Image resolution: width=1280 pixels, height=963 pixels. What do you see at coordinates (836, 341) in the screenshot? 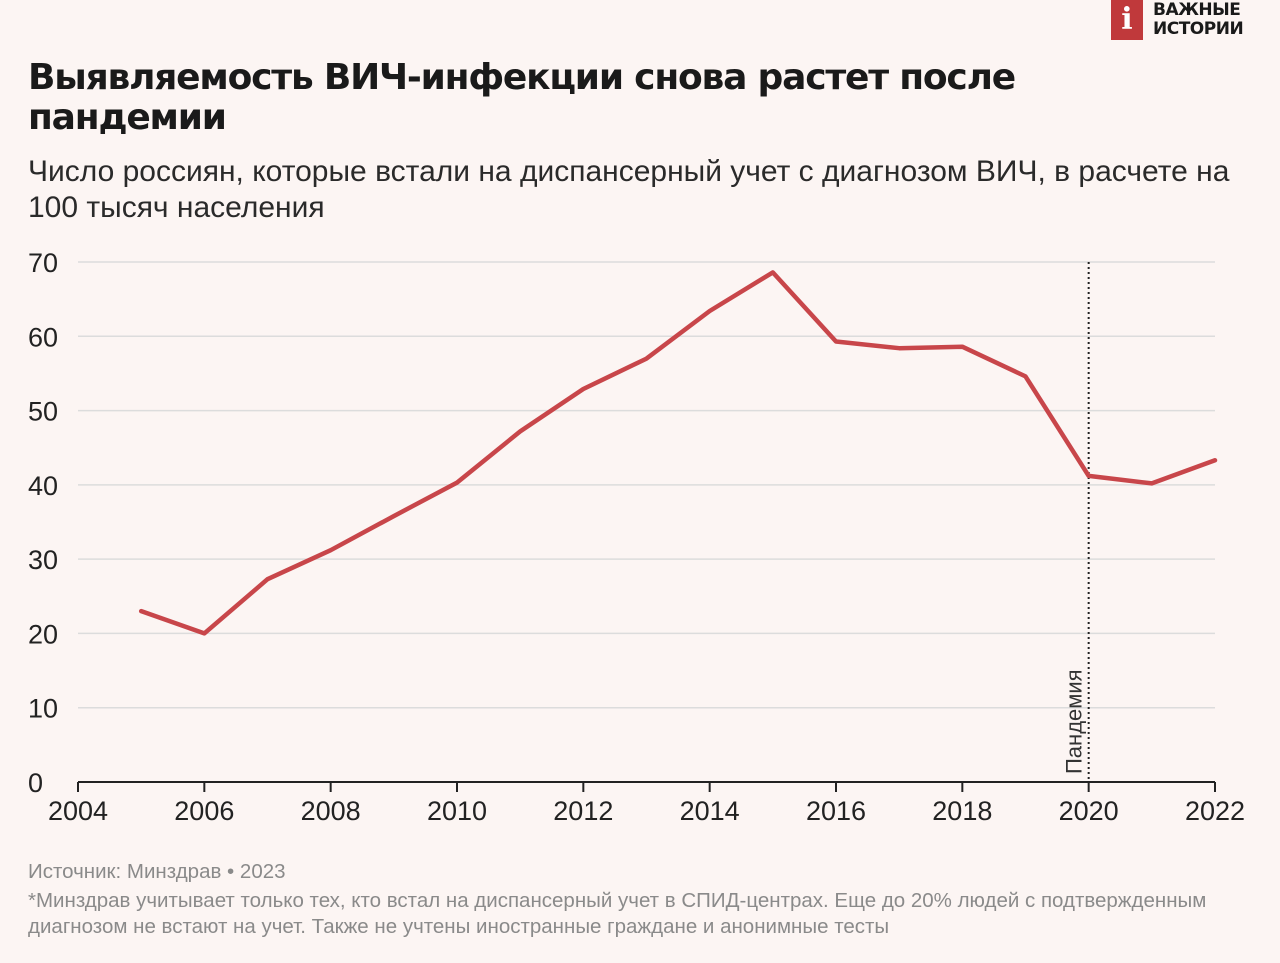
I see `data-point-2016` at bounding box center [836, 341].